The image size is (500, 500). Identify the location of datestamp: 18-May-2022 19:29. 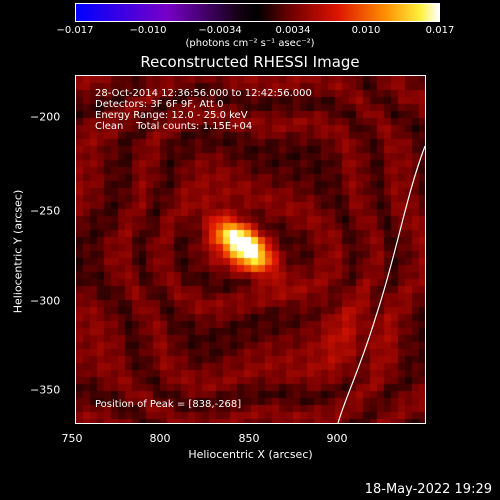
(428, 489).